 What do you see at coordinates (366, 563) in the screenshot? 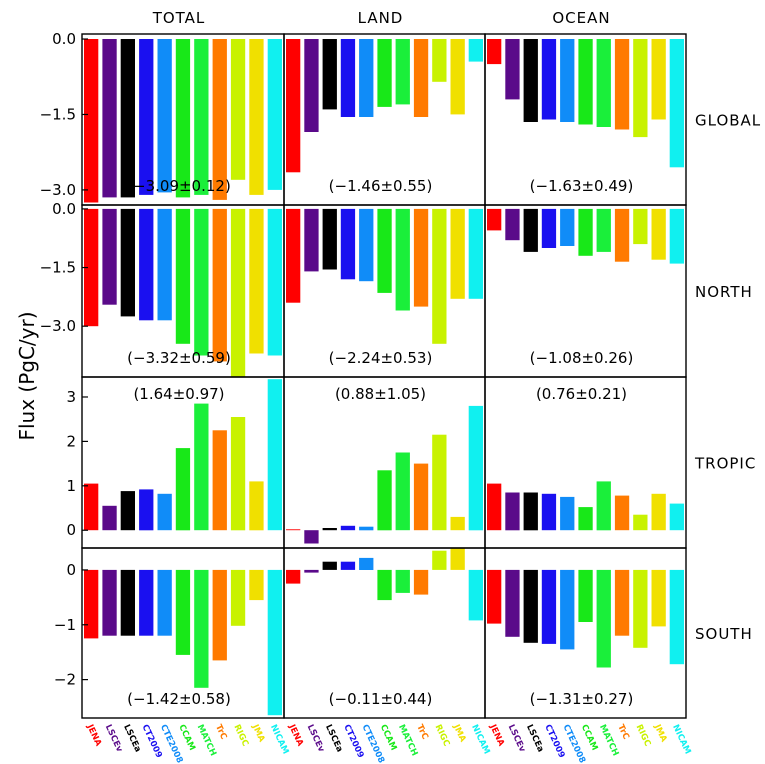
I see `bar-south-land-cte2008` at bounding box center [366, 563].